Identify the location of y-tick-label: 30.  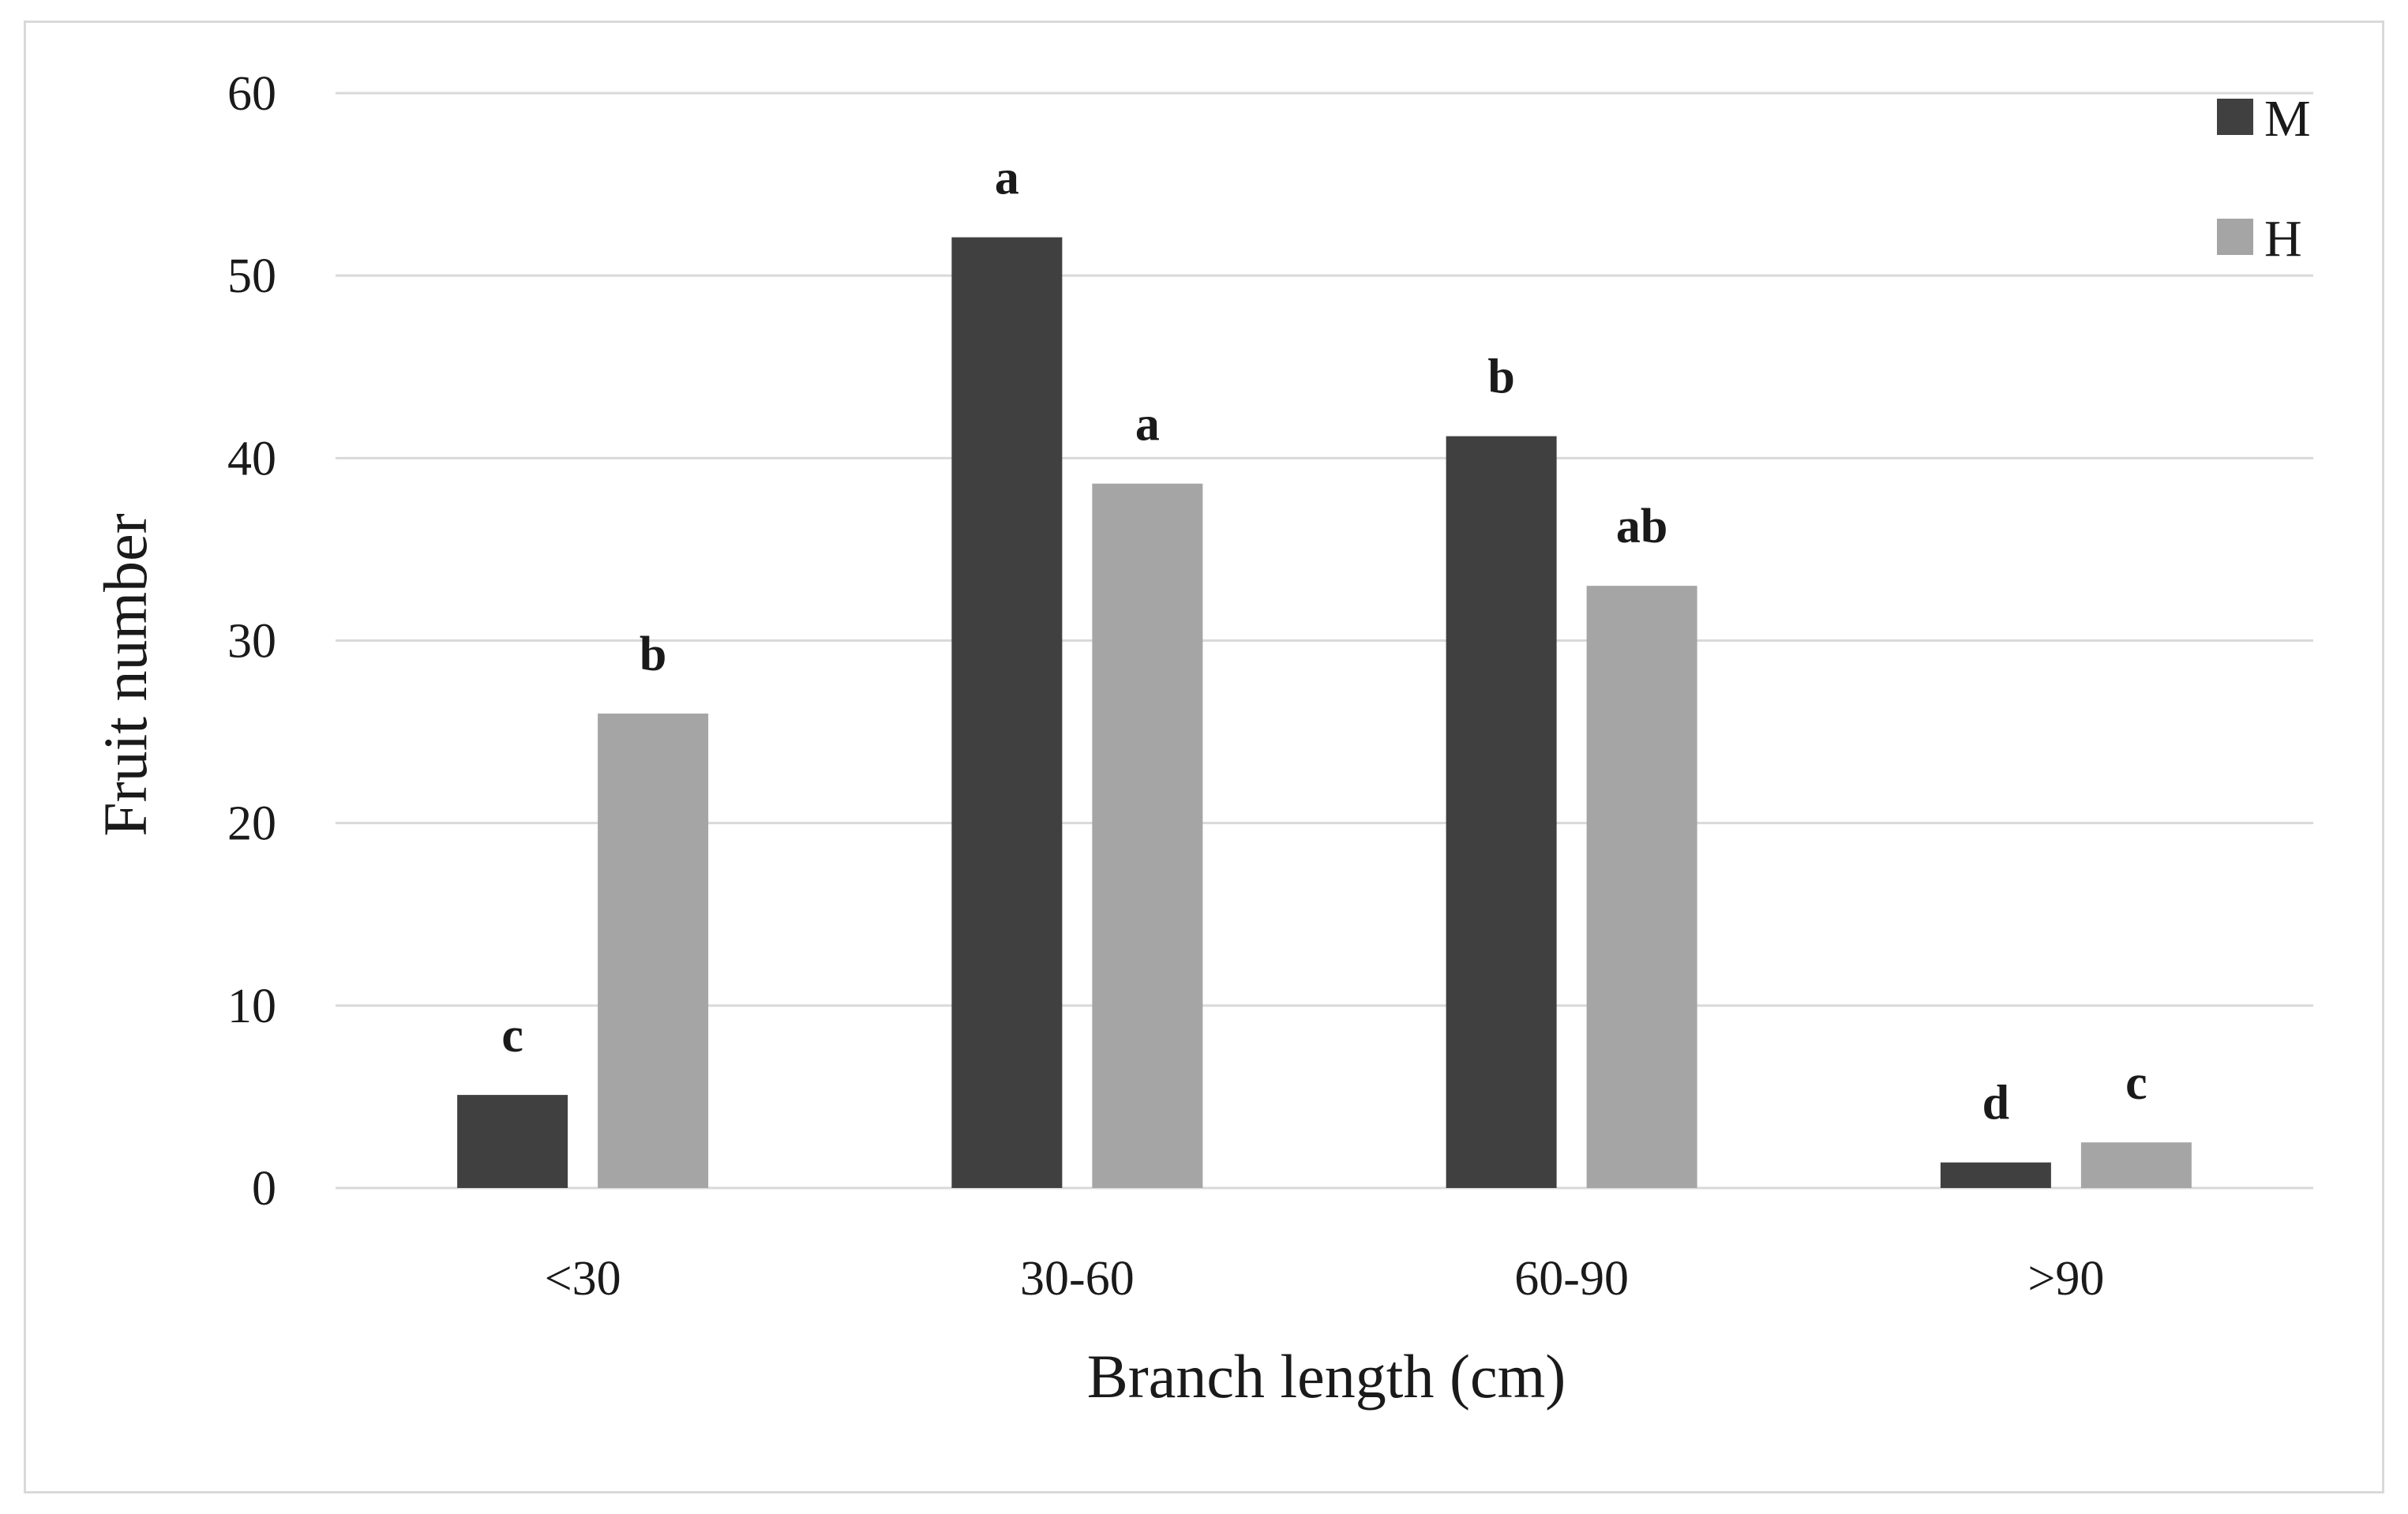
(251, 642).